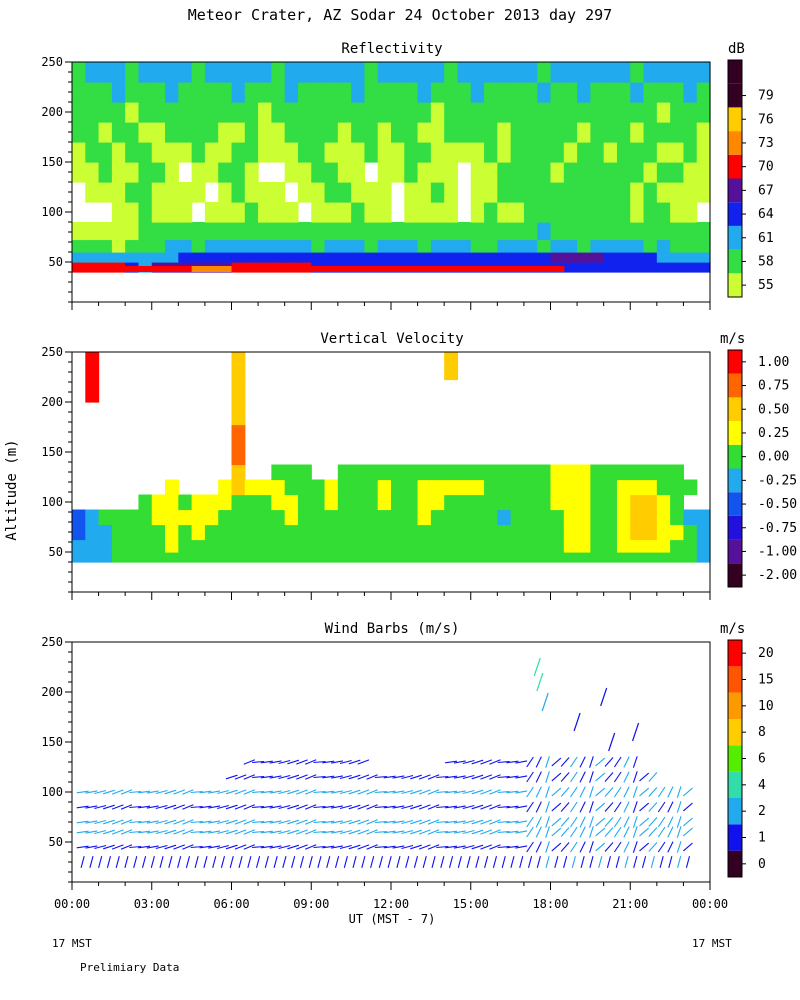  I want to click on velocity-unit: m/s, so click(732, 339).